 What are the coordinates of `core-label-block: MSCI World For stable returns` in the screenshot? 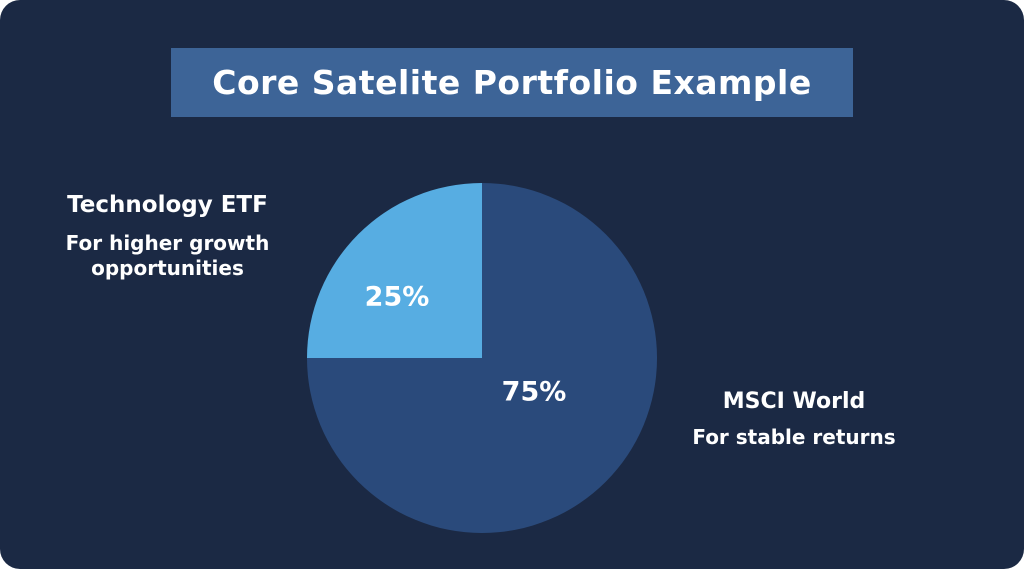 It's located at (794, 419).